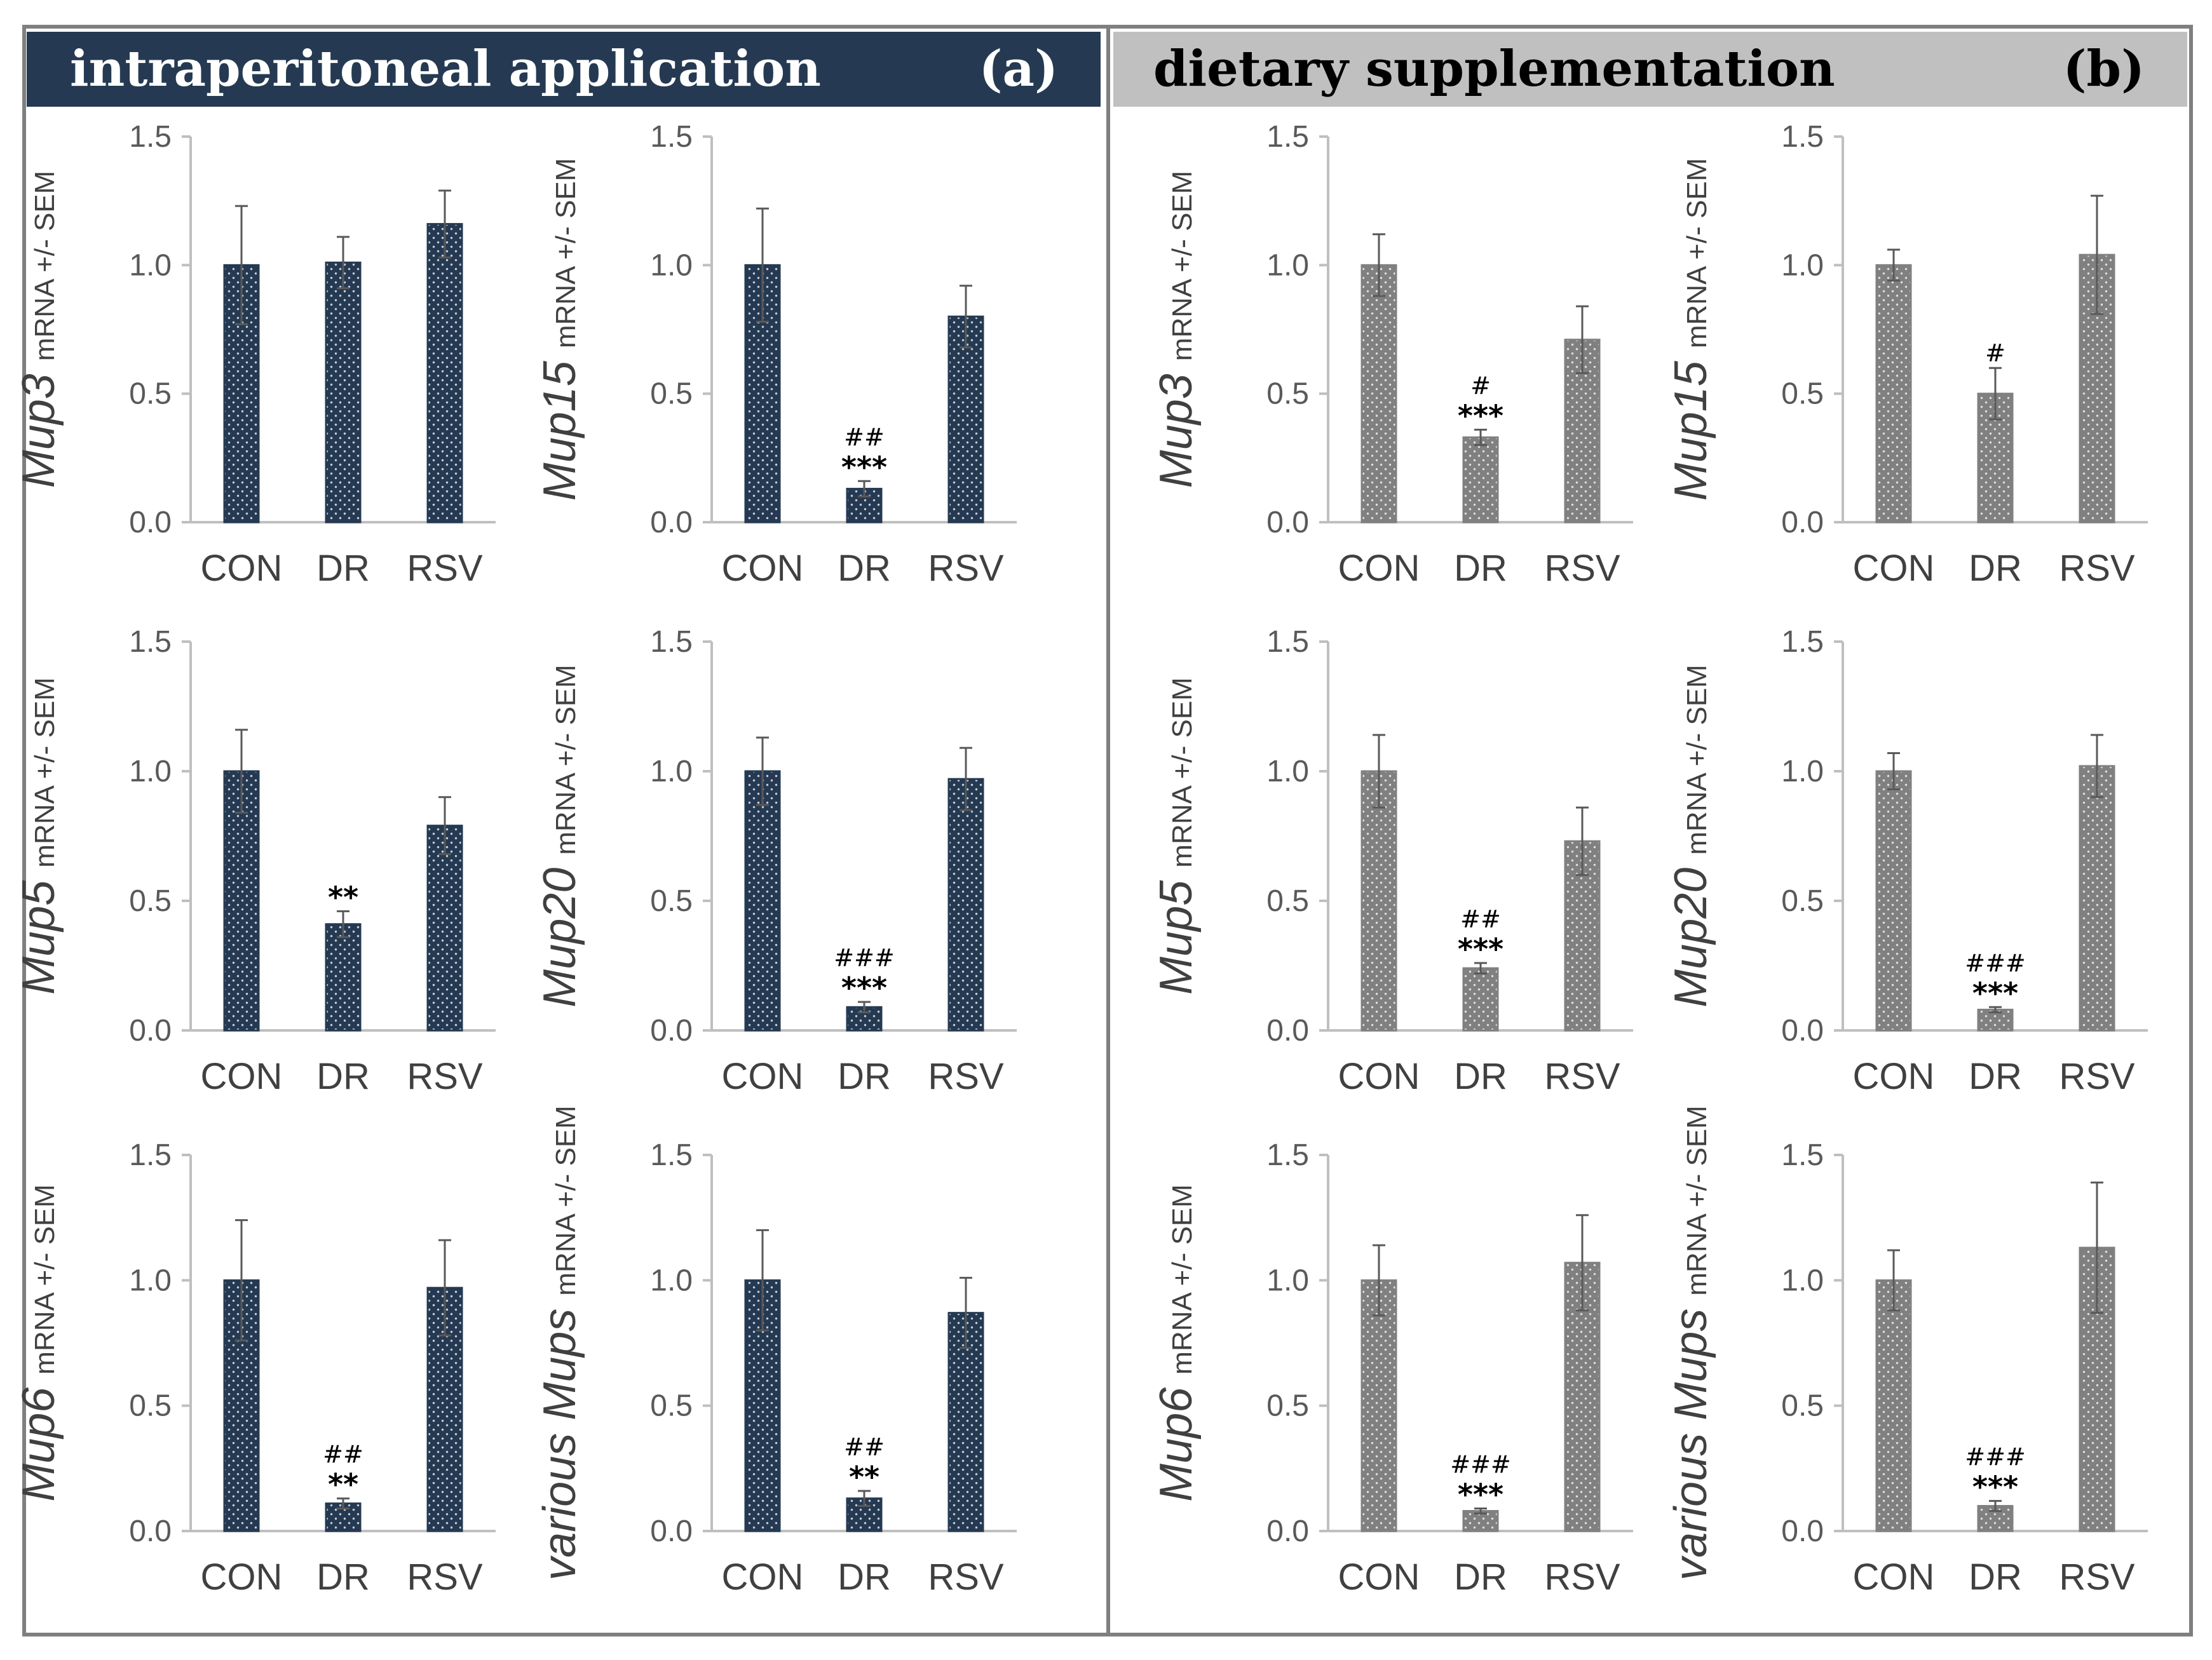 Image resolution: width=2212 pixels, height=1660 pixels. What do you see at coordinates (559, 836) in the screenshot?
I see `y-axis-label: Mup20 mRNA +/- SEM` at bounding box center [559, 836].